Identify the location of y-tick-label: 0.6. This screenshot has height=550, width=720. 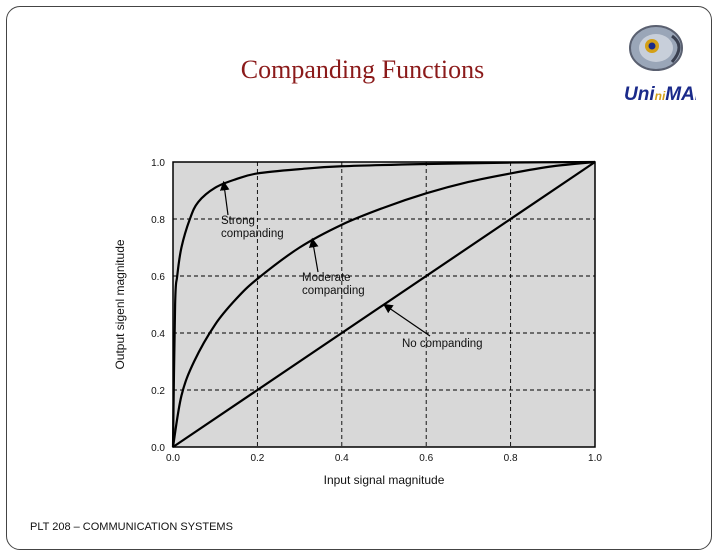
(158, 277).